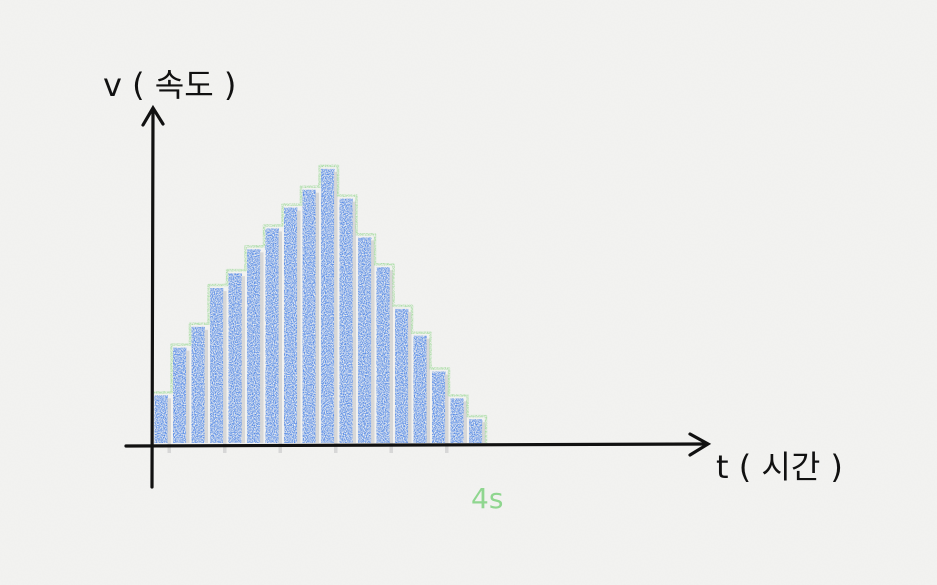 The image size is (937, 585). Describe the element at coordinates (153, 115) in the screenshot. I see `y-axis-arrow` at that location.